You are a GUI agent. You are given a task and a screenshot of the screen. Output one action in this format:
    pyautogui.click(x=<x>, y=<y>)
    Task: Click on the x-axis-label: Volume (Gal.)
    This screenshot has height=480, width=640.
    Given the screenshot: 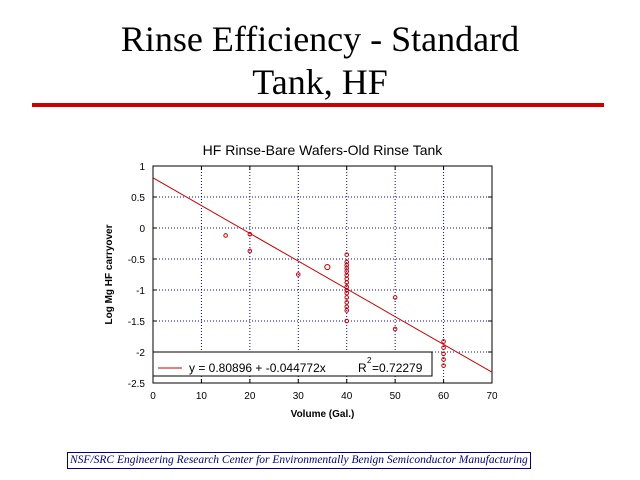 What is the action you would take?
    pyautogui.click(x=323, y=414)
    